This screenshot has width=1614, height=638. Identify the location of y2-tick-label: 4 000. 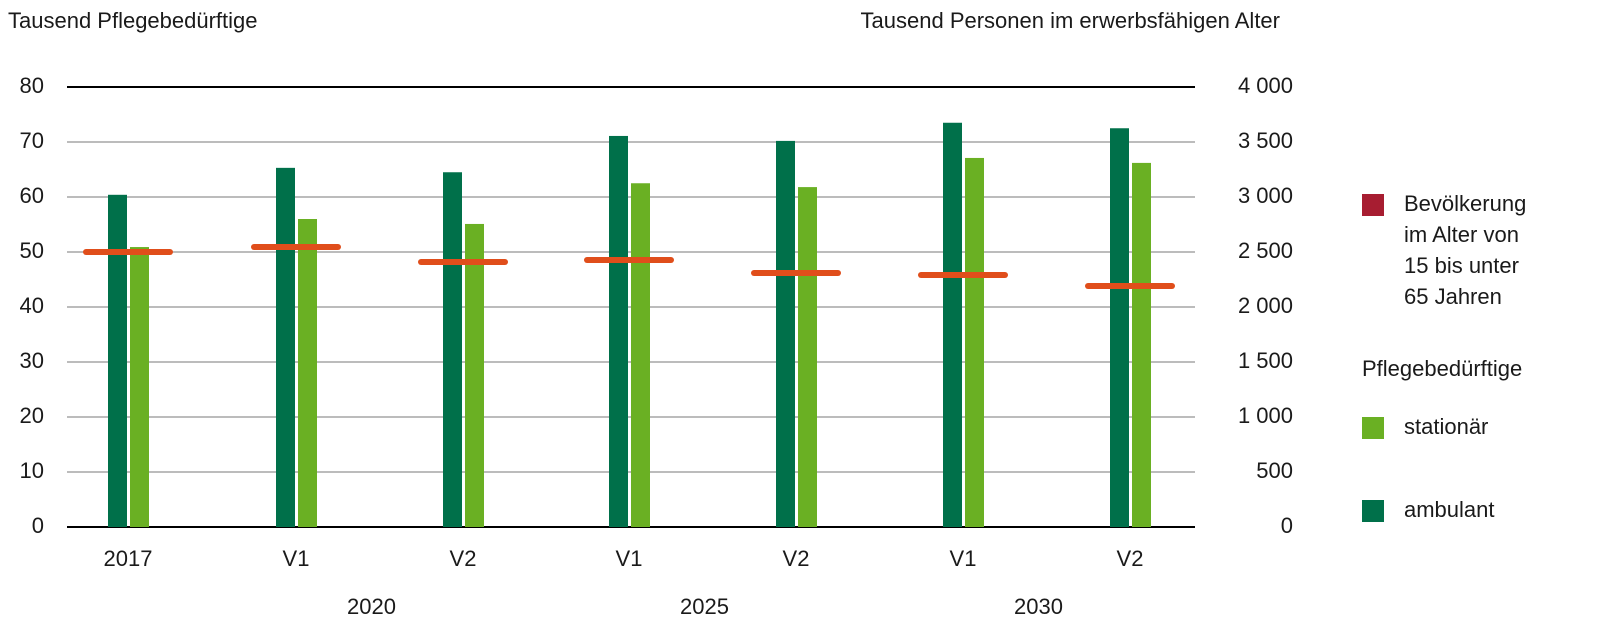
(1265, 85).